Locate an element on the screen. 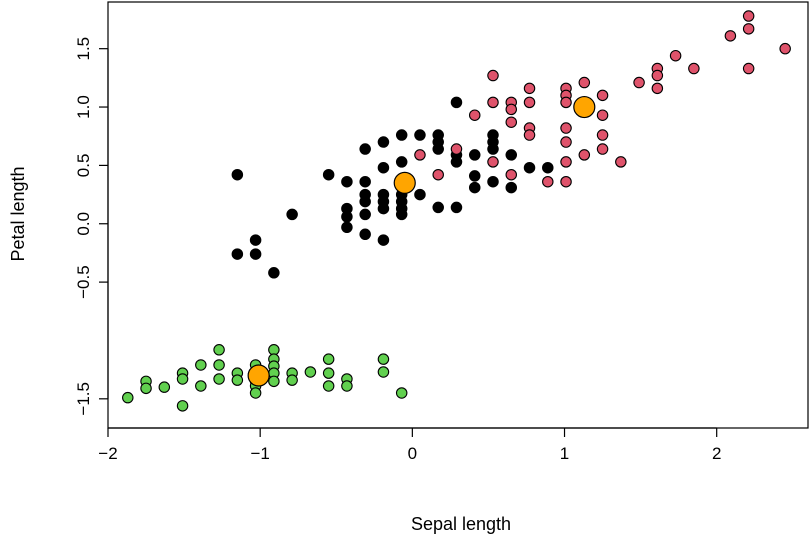 This screenshot has width=812, height=536. x-tick-label: −1 is located at coordinates (259, 453).